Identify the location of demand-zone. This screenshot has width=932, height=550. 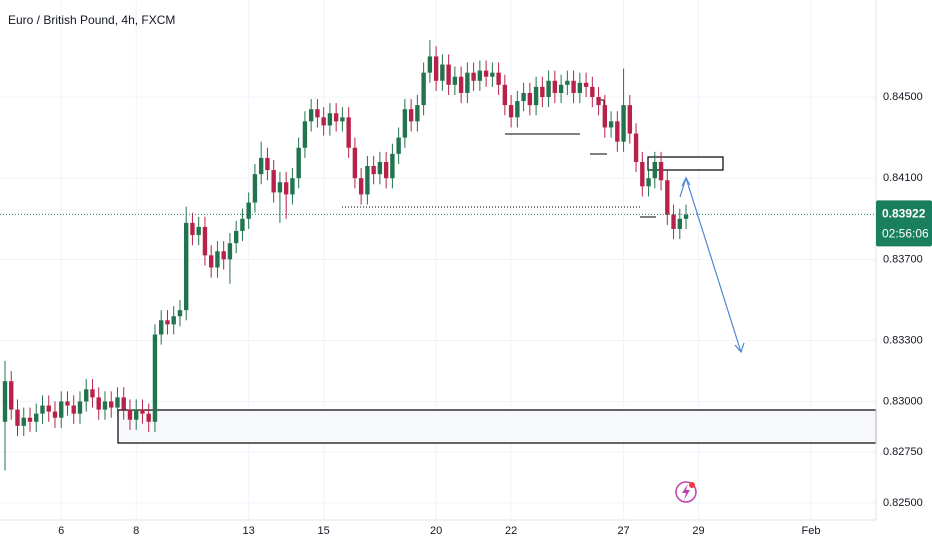
(497, 426).